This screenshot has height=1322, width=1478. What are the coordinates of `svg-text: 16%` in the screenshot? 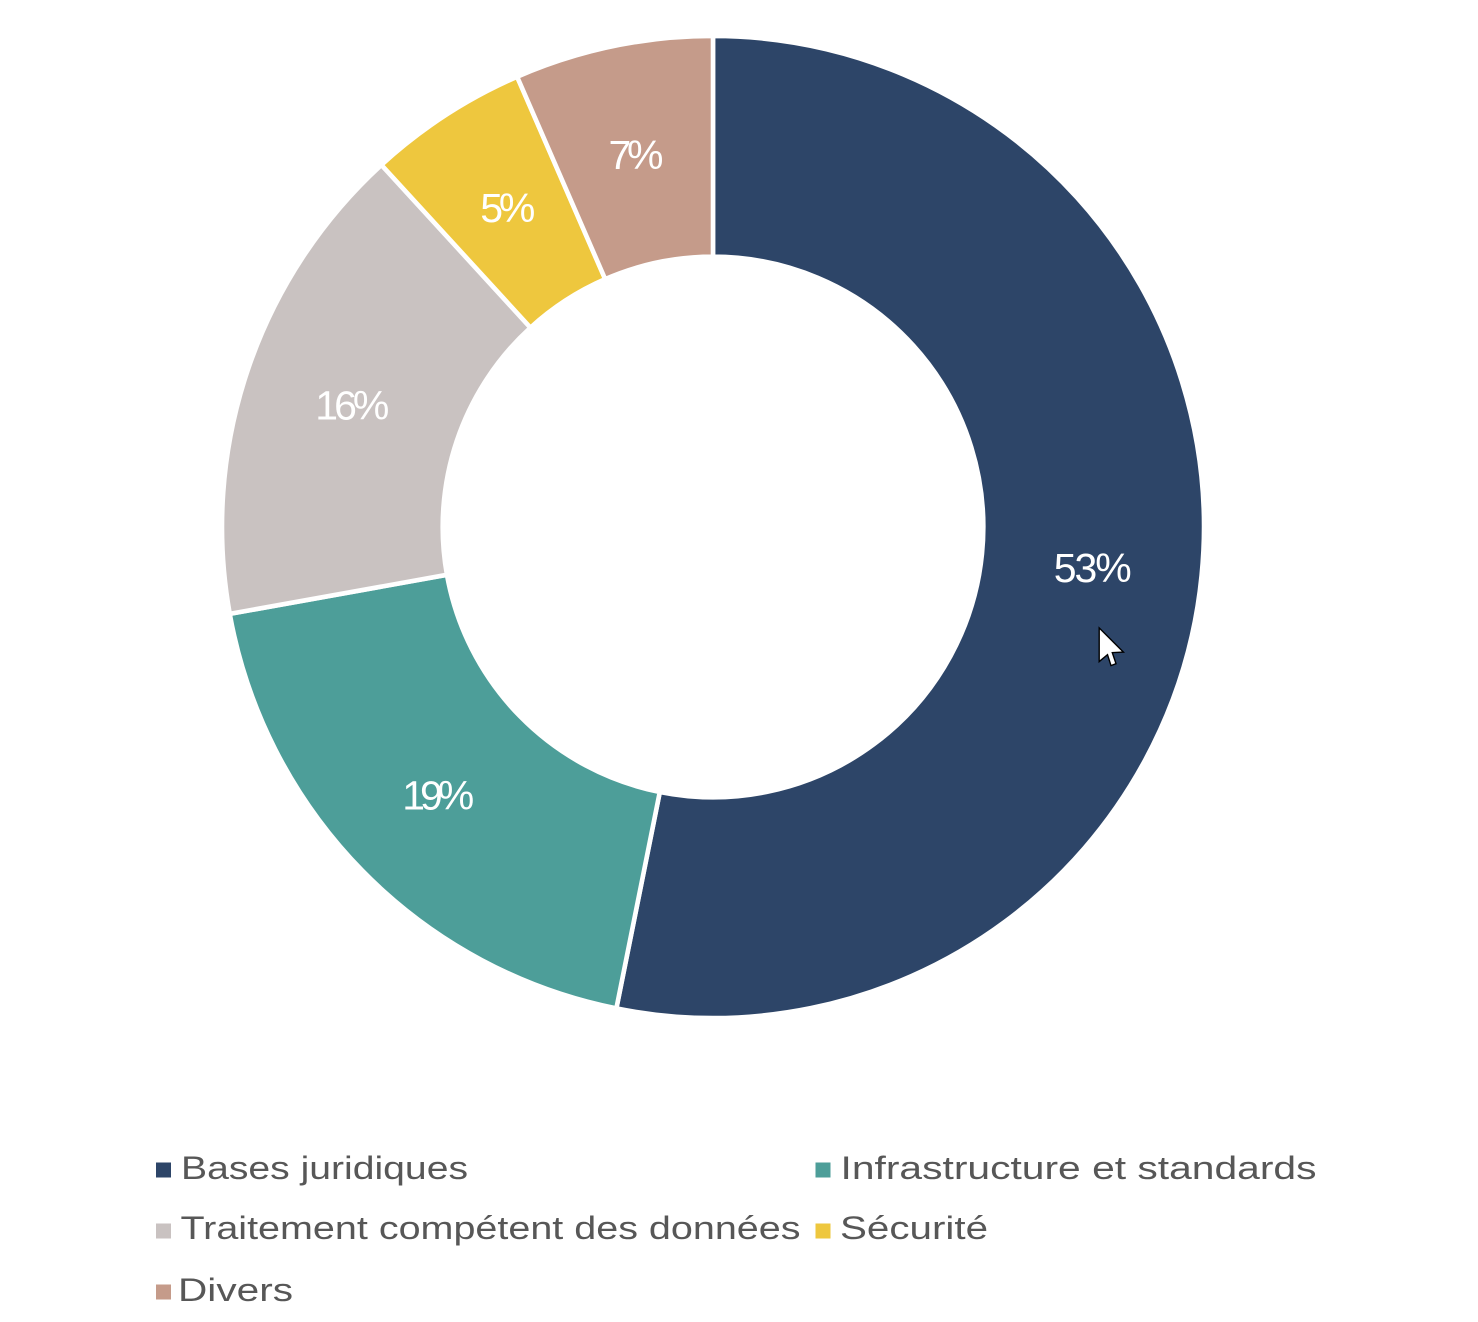 It's located at (352, 405).